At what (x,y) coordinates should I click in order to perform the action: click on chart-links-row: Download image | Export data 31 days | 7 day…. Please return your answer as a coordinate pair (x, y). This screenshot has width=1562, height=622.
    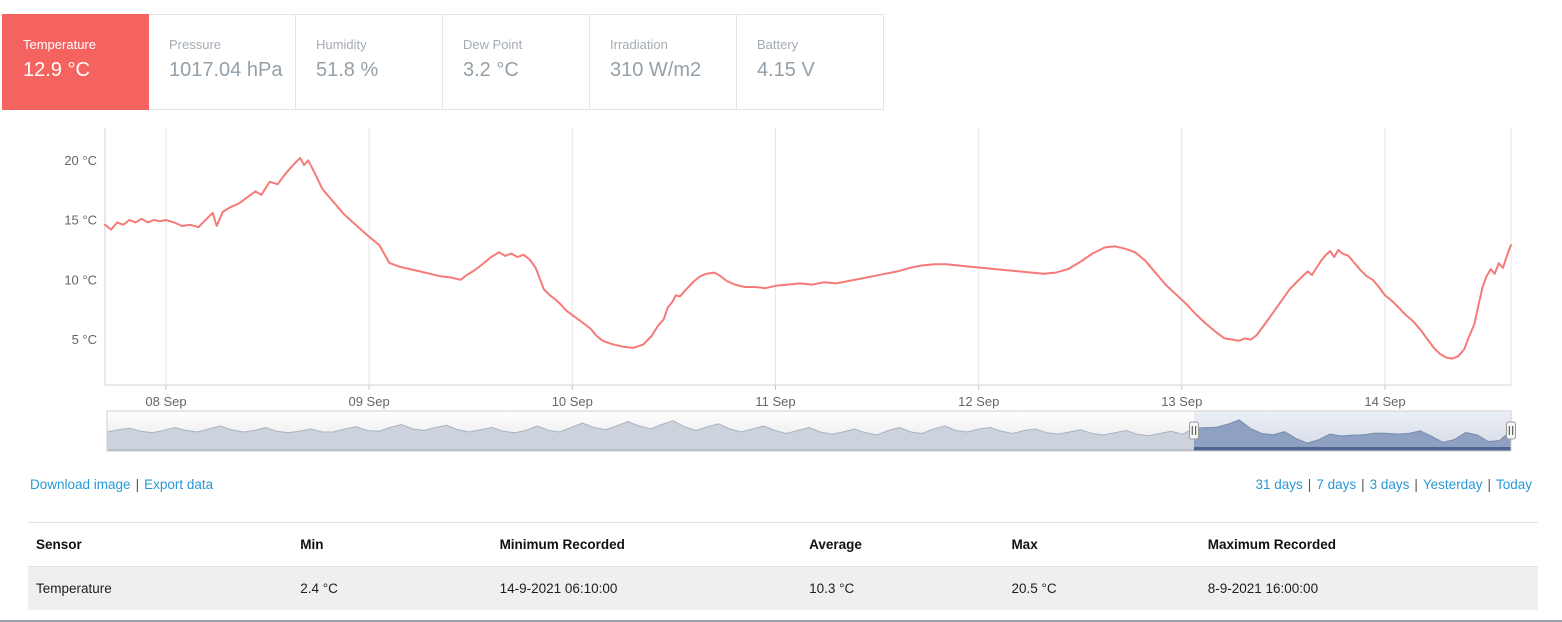
    Looking at the image, I should click on (781, 484).